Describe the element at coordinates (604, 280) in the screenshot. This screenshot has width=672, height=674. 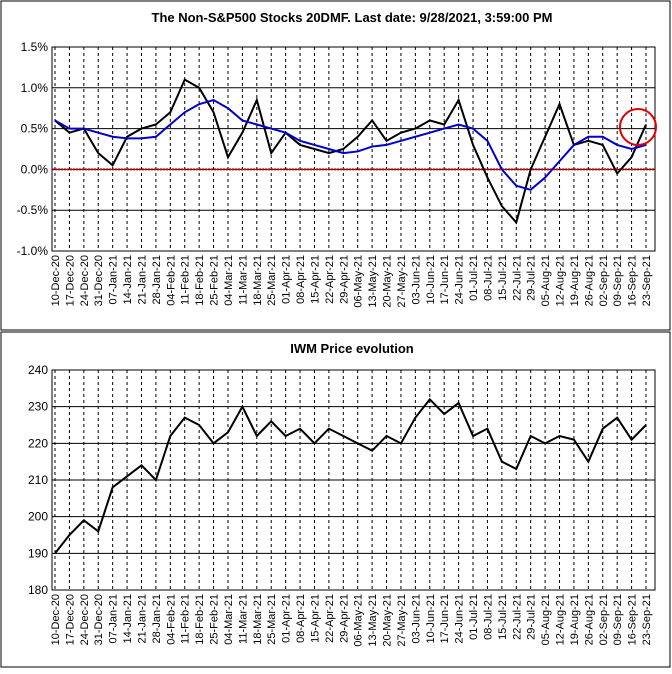
I see `x-tick-label: 02-Sep-21` at that location.